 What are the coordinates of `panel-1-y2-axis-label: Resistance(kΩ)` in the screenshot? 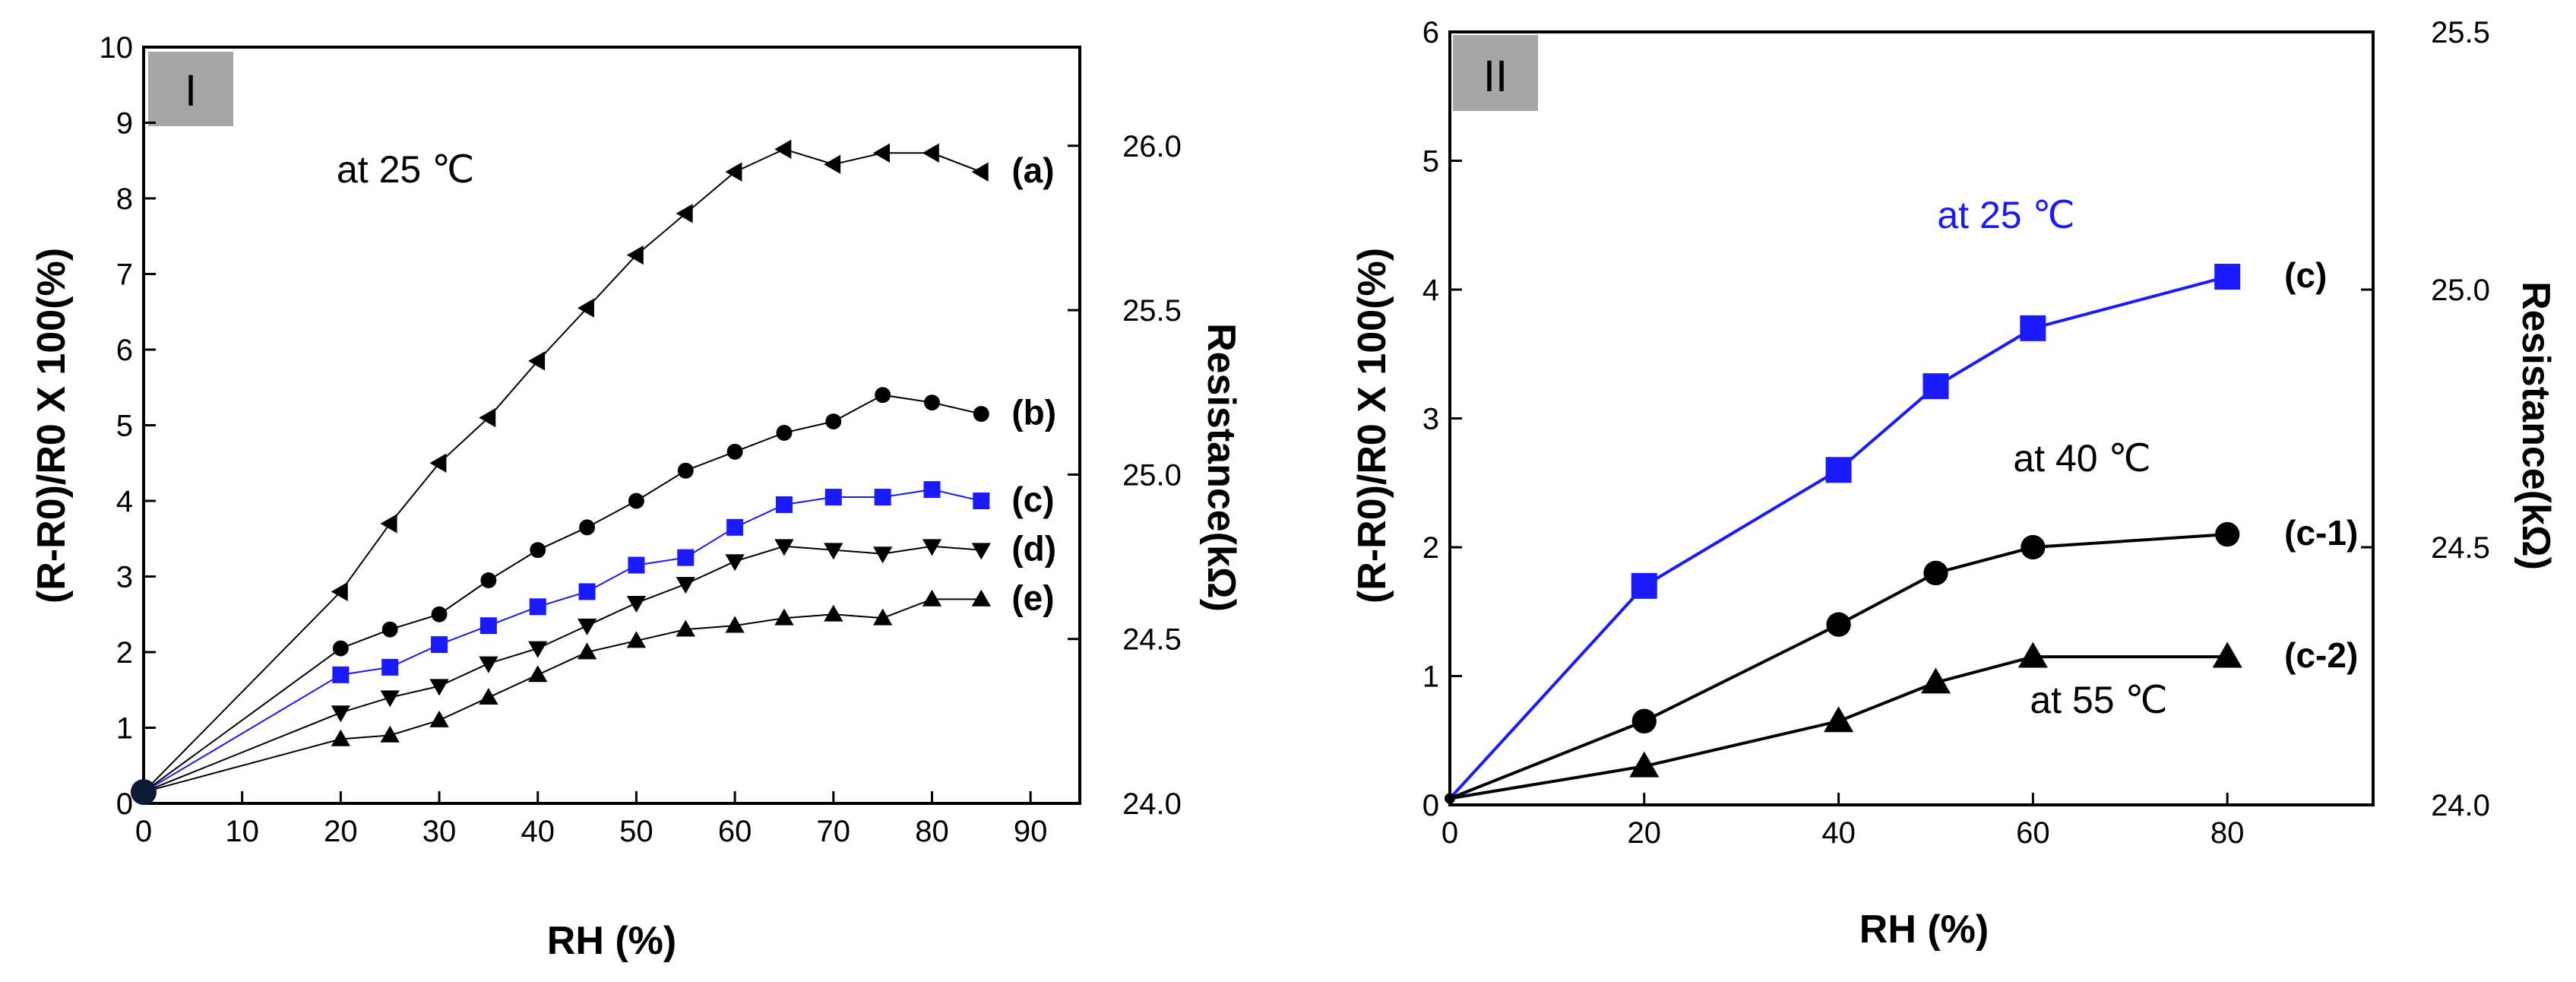 It's located at (1221, 467).